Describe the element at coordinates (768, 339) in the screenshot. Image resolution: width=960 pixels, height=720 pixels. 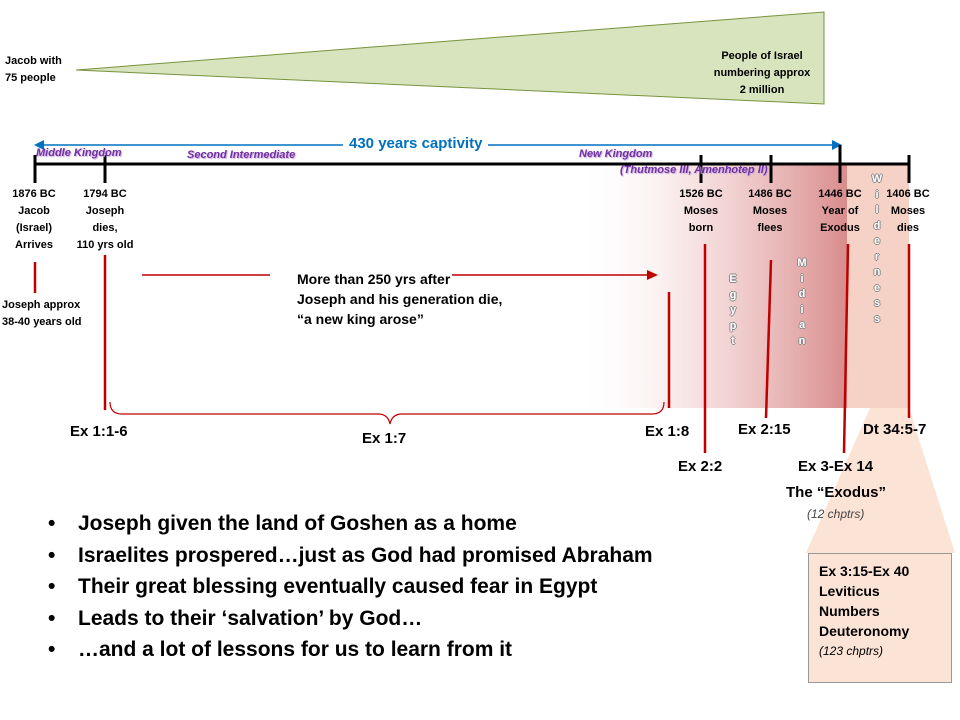
I see `marker-moses-flees` at that location.